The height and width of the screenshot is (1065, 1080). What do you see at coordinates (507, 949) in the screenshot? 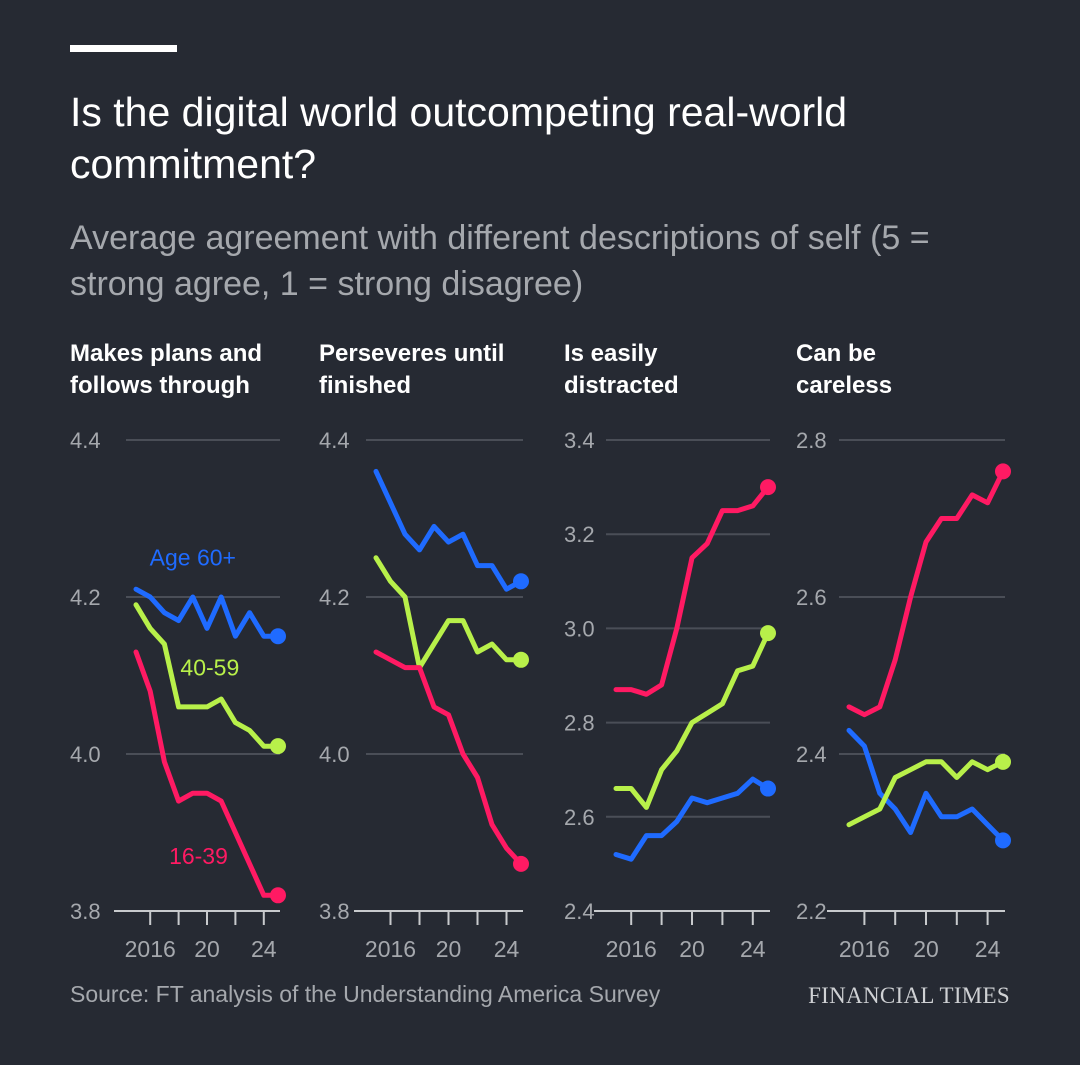
I see `panel-2-x-tick-label: 24` at bounding box center [507, 949].